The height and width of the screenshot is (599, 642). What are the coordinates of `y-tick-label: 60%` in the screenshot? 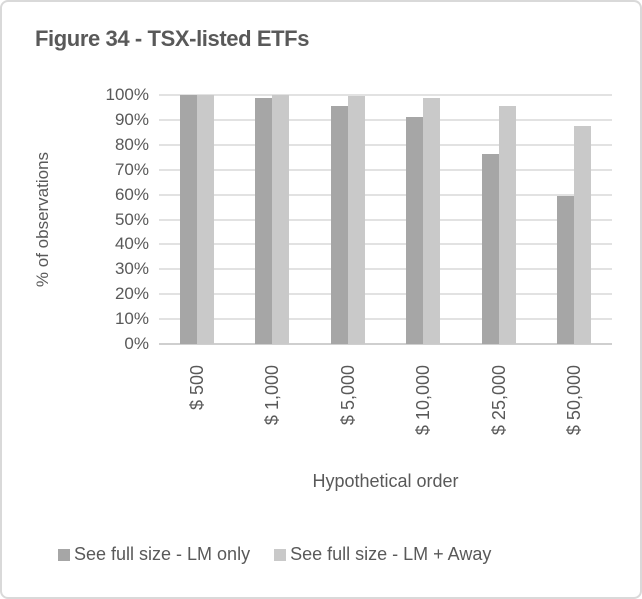 It's located at (131, 194).